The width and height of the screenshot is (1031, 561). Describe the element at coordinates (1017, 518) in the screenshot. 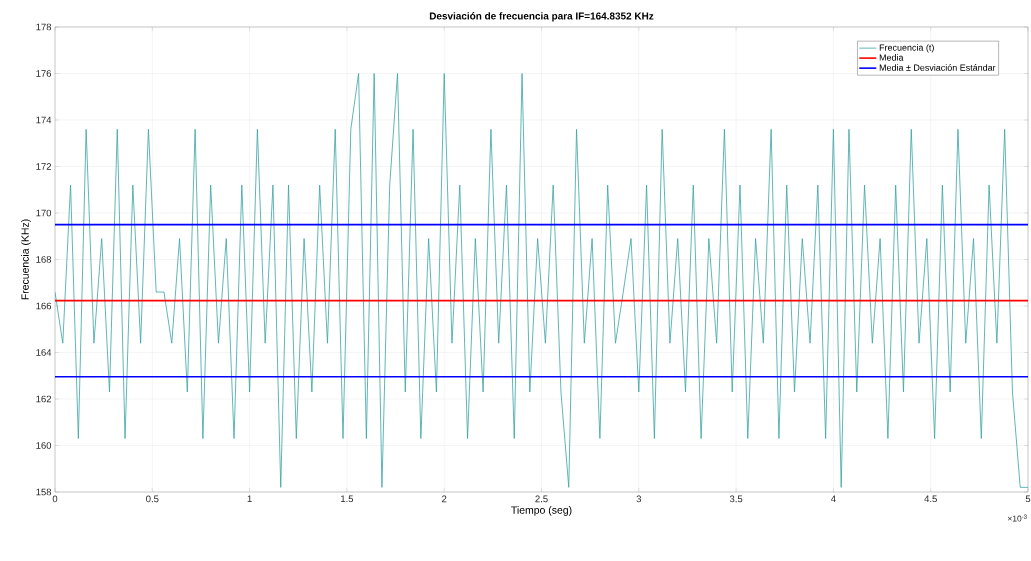

I see `text: ×10$^{-3}$` at that location.